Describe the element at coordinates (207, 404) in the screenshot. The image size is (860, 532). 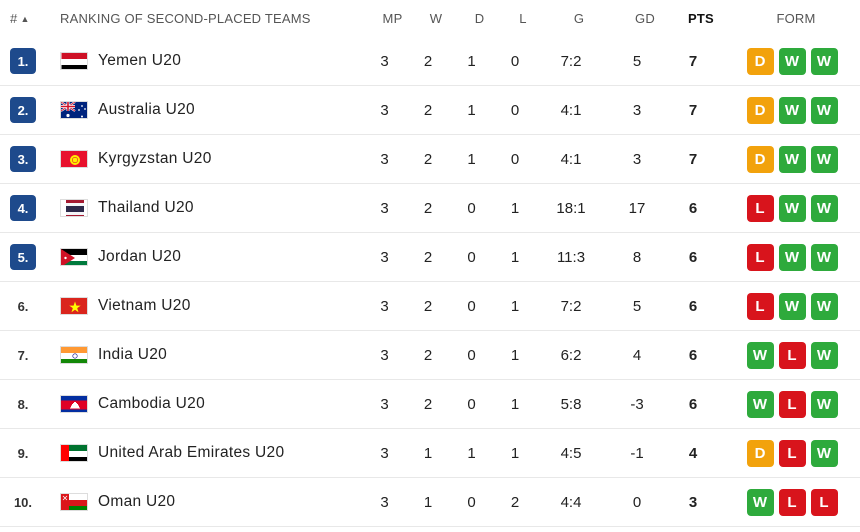
I see `team-cell: Cambodia U20` at that location.